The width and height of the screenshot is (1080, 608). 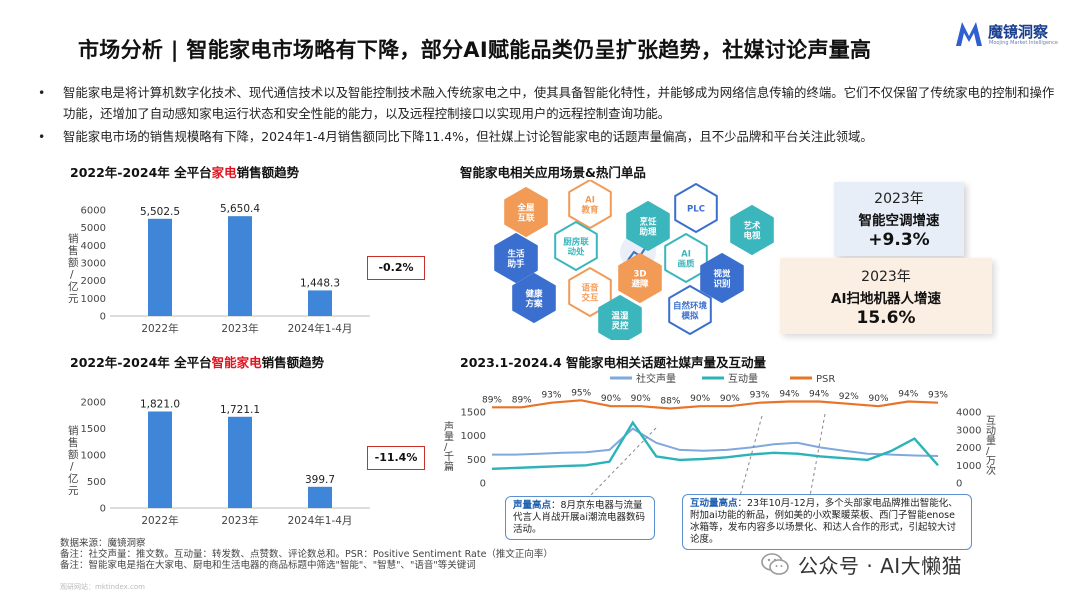 I want to click on y-tick-label: 1000, so click(x=93, y=456).